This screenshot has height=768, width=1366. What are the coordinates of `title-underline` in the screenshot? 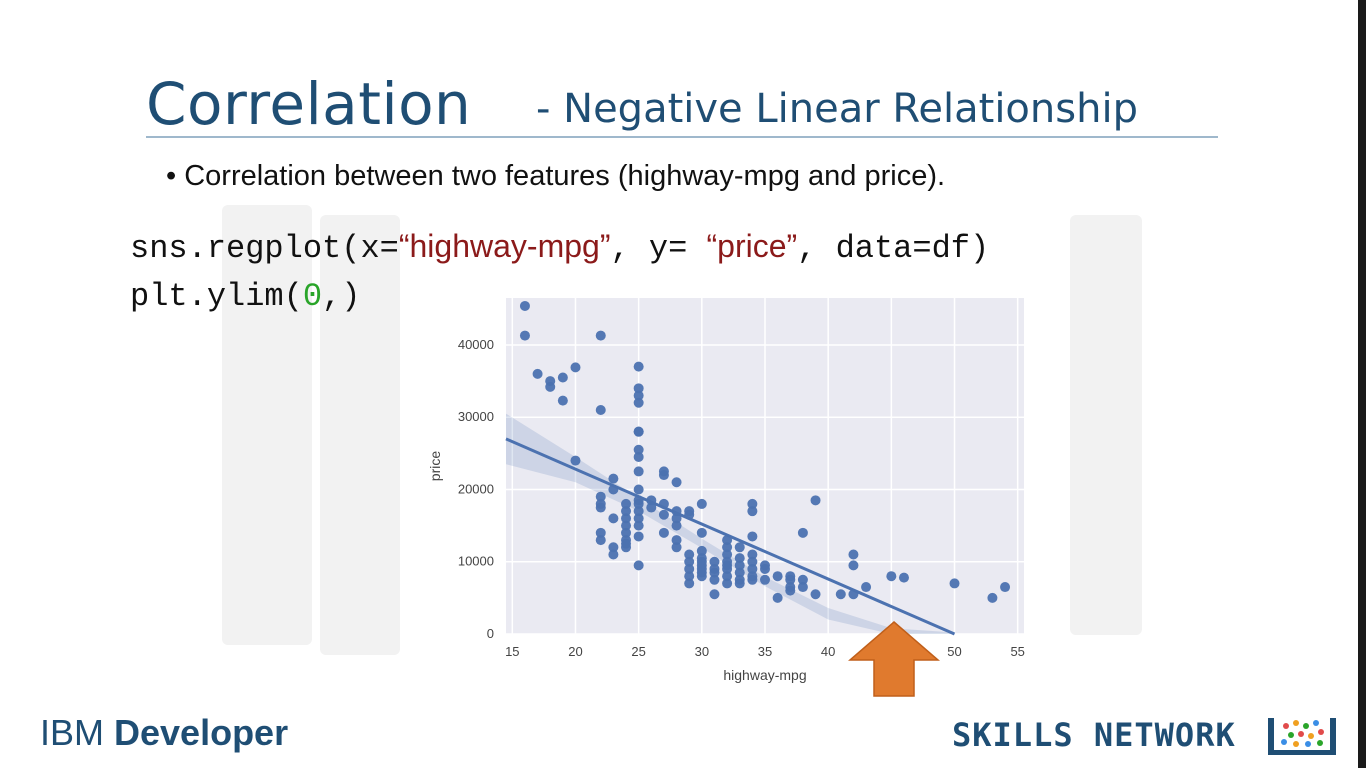 It's located at (682, 137).